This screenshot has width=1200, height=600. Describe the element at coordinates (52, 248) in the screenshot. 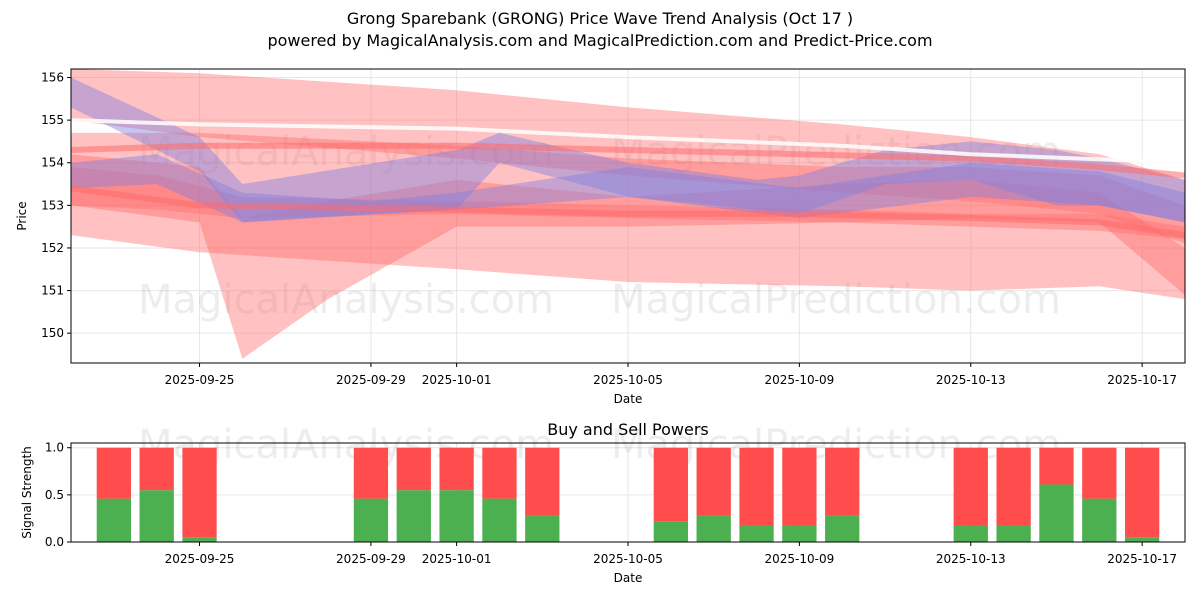

I see `y-tick-label: 152` at that location.